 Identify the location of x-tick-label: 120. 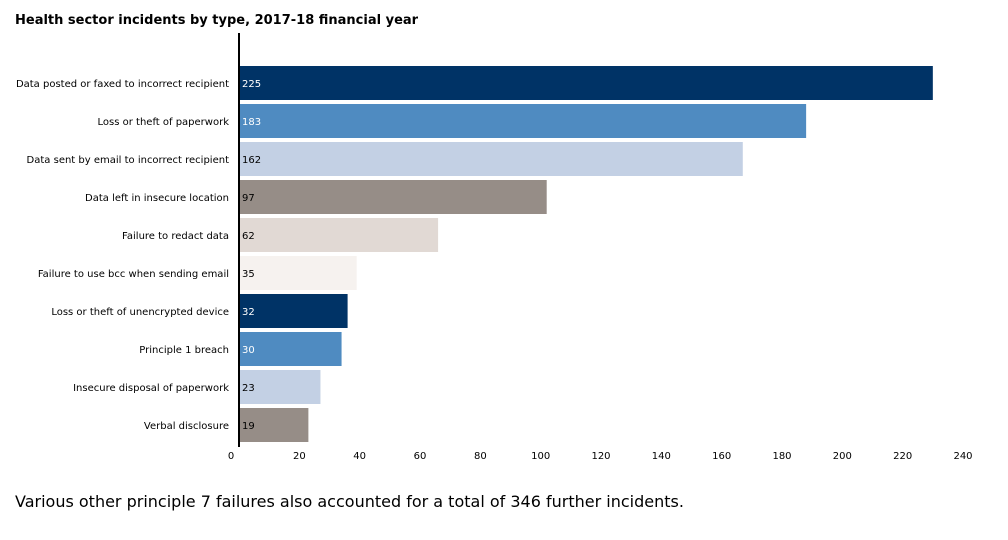
(600, 456).